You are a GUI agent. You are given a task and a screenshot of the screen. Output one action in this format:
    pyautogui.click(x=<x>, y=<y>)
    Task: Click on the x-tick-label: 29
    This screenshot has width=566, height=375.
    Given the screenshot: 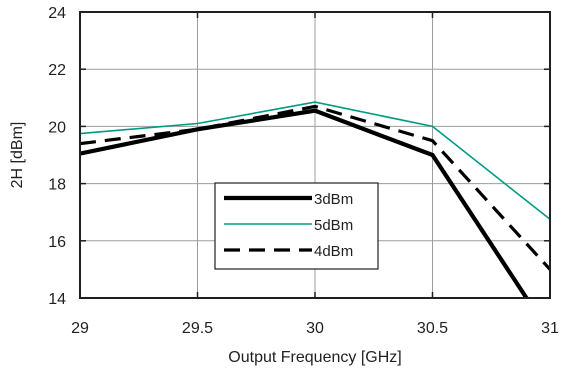 What is the action you would take?
    pyautogui.click(x=80, y=328)
    